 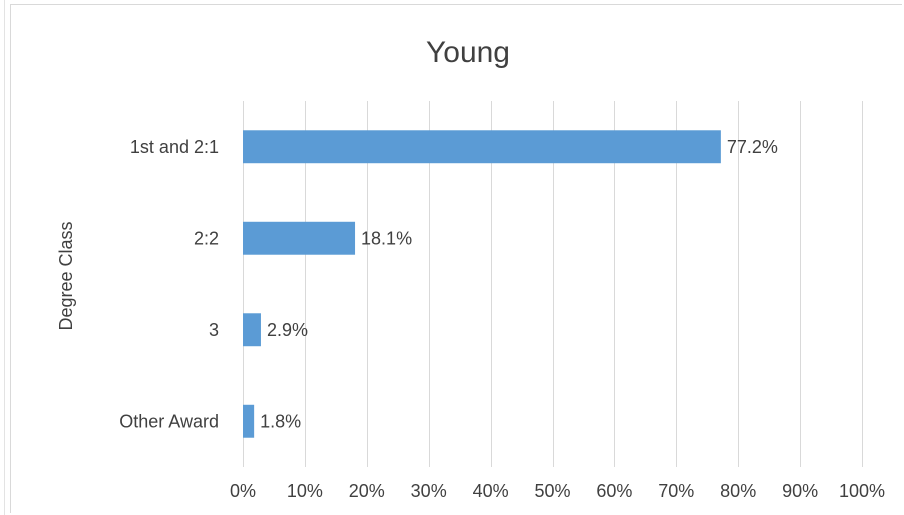 I want to click on category-label-3: Other Award, so click(x=169, y=421).